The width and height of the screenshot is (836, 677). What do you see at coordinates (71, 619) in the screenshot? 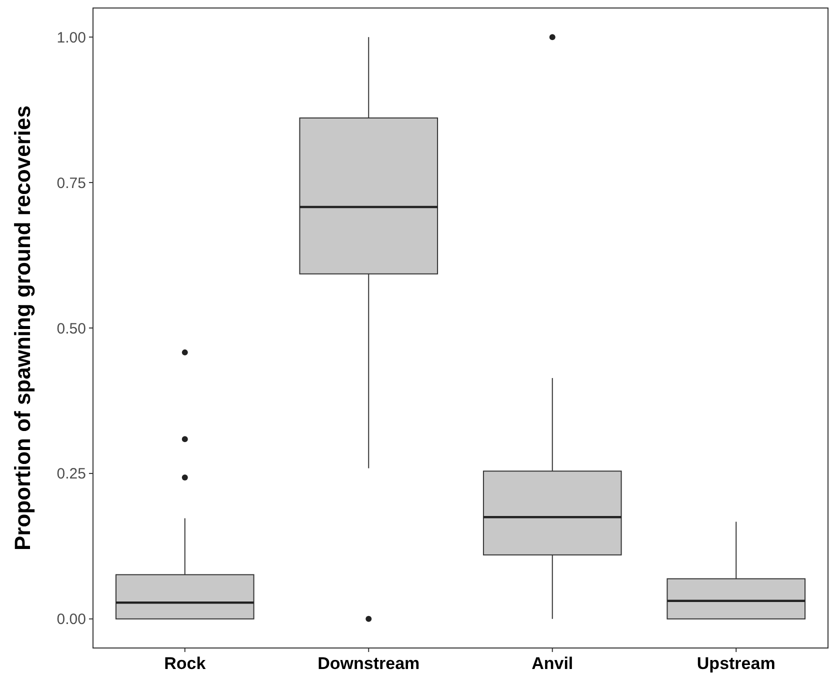
I see `y-tick-label: 0.00` at bounding box center [71, 619].